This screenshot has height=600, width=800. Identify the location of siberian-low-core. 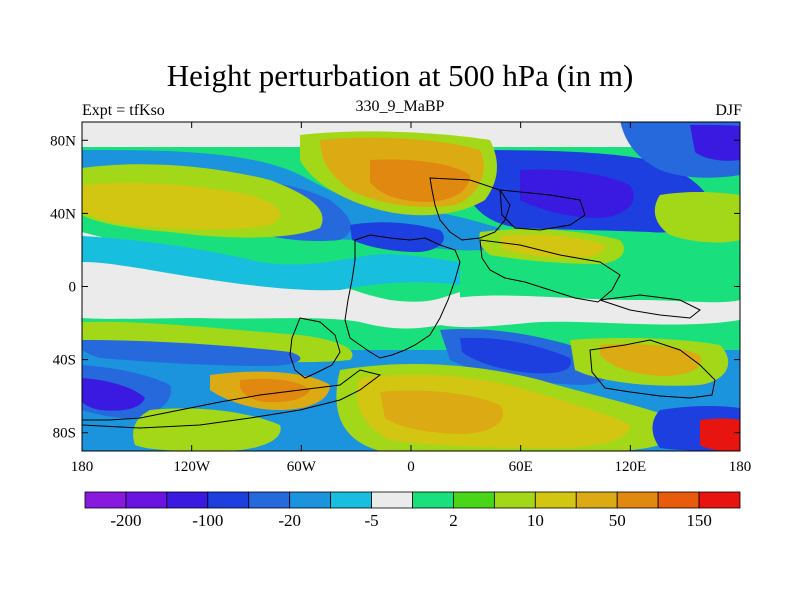
(577, 193).